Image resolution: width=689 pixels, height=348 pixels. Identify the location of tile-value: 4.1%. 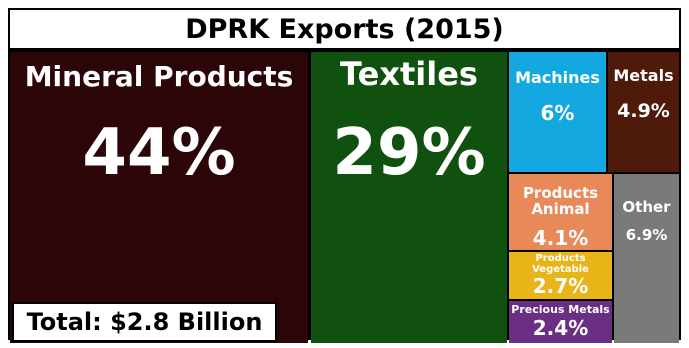
(560, 238).